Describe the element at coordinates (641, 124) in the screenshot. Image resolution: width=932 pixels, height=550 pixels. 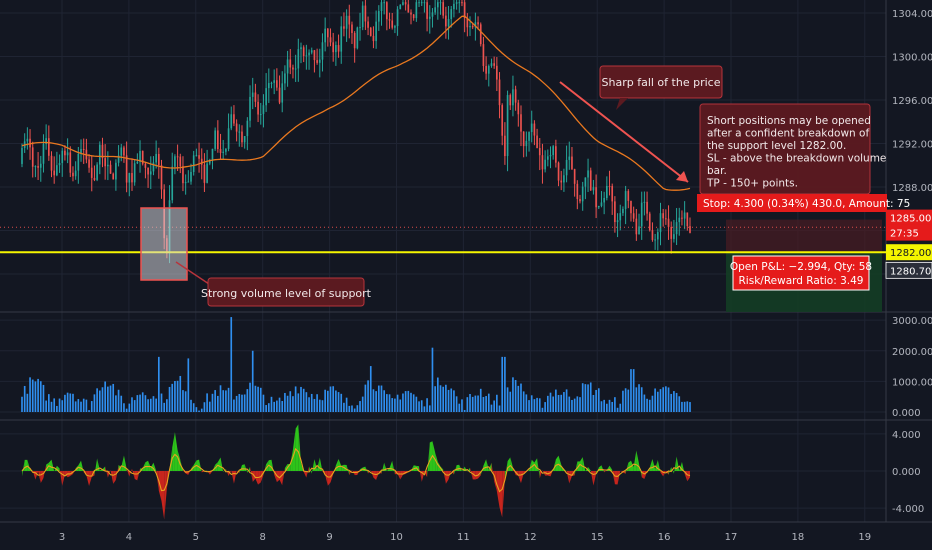
I see `fall-annotation: Sharp fall of the price` at that location.